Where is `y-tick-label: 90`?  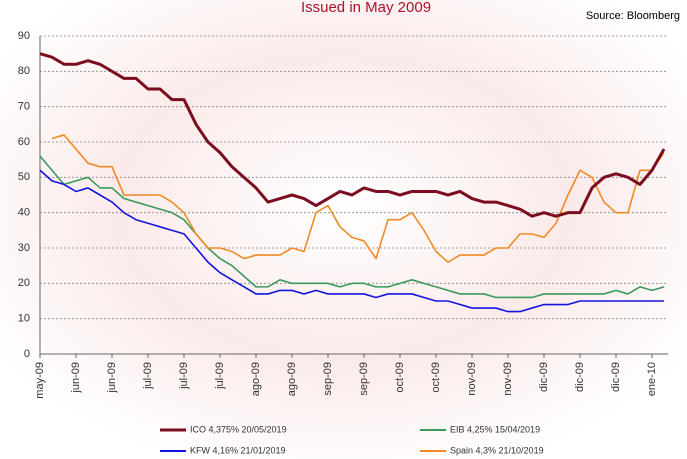 y-tick-label: 90 is located at coordinates (24, 36).